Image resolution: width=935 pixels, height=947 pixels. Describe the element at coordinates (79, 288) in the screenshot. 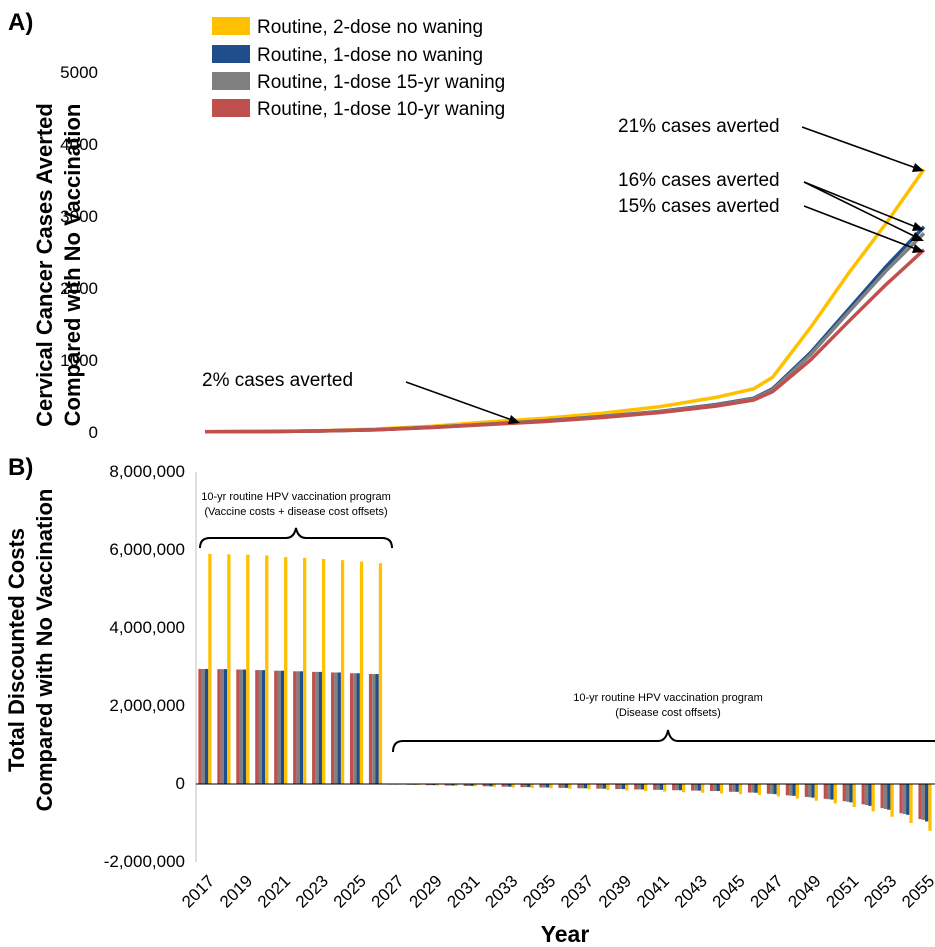

I see `panel-a-ytick: 2000` at that location.